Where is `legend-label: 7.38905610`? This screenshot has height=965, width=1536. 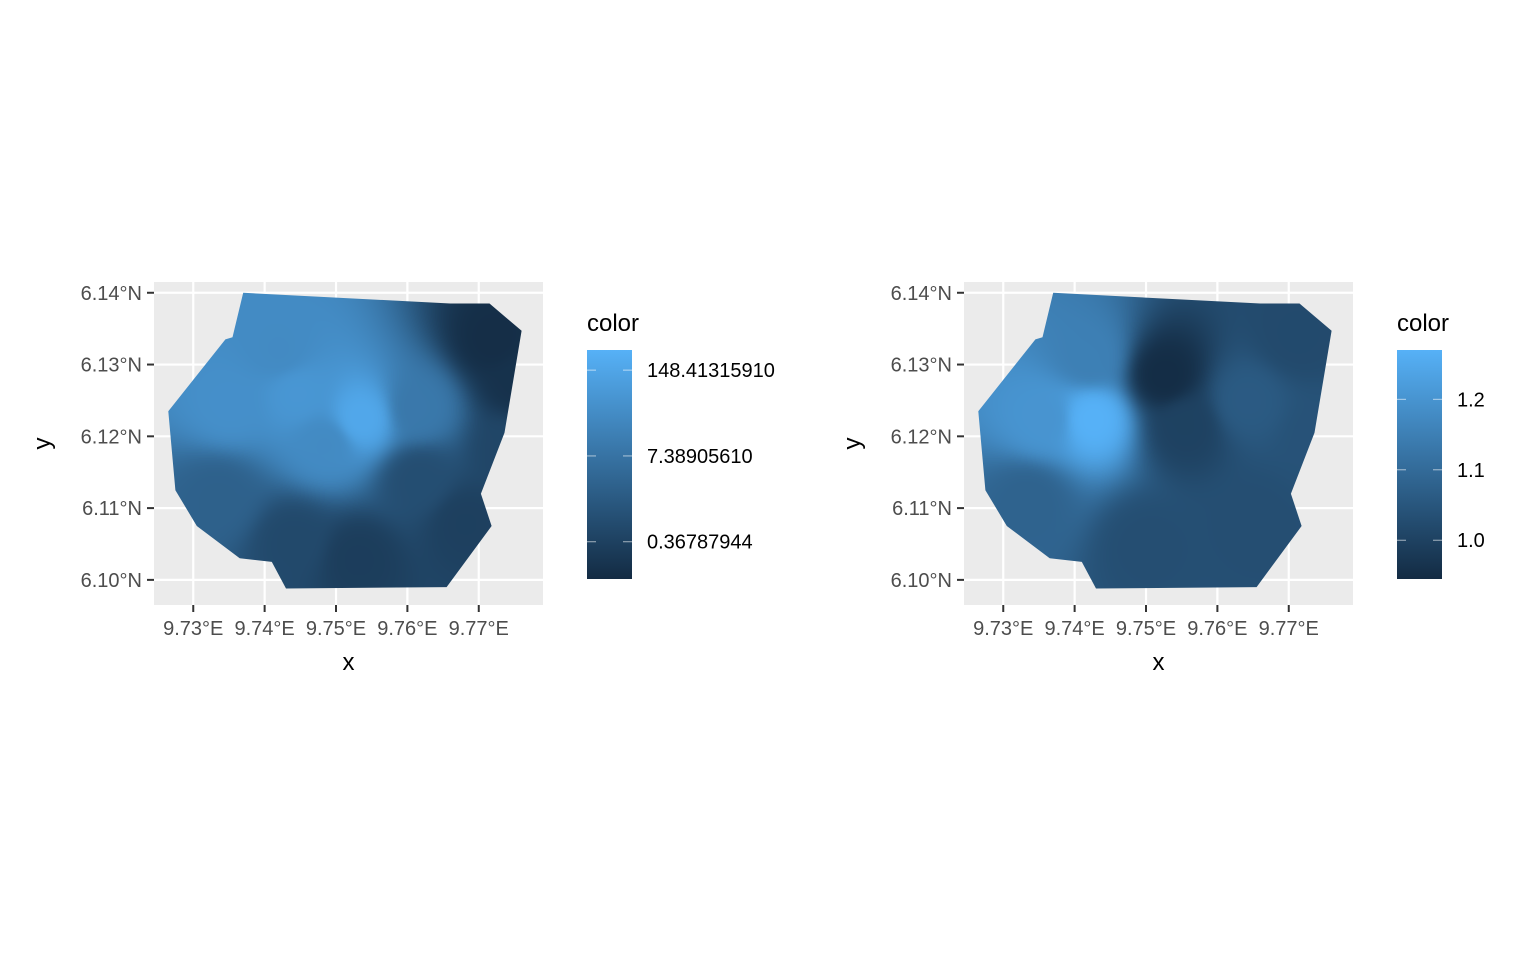 legend-label: 7.38905610 is located at coordinates (700, 457).